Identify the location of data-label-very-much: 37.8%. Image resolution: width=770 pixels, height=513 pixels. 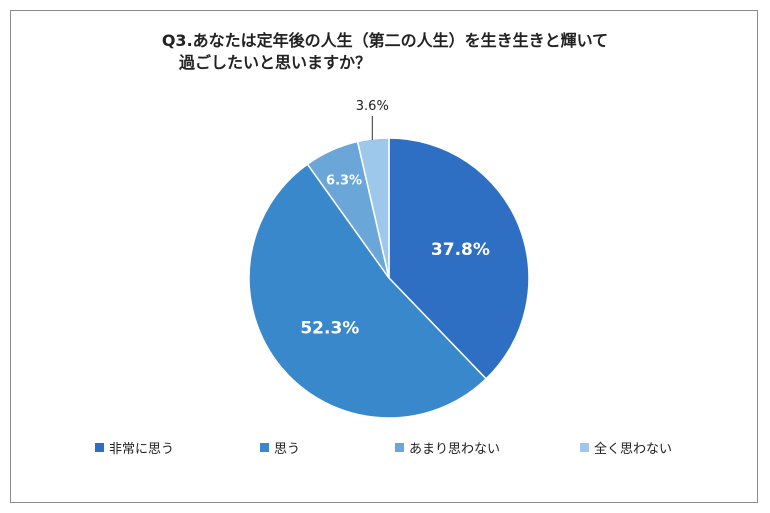
(460, 250).